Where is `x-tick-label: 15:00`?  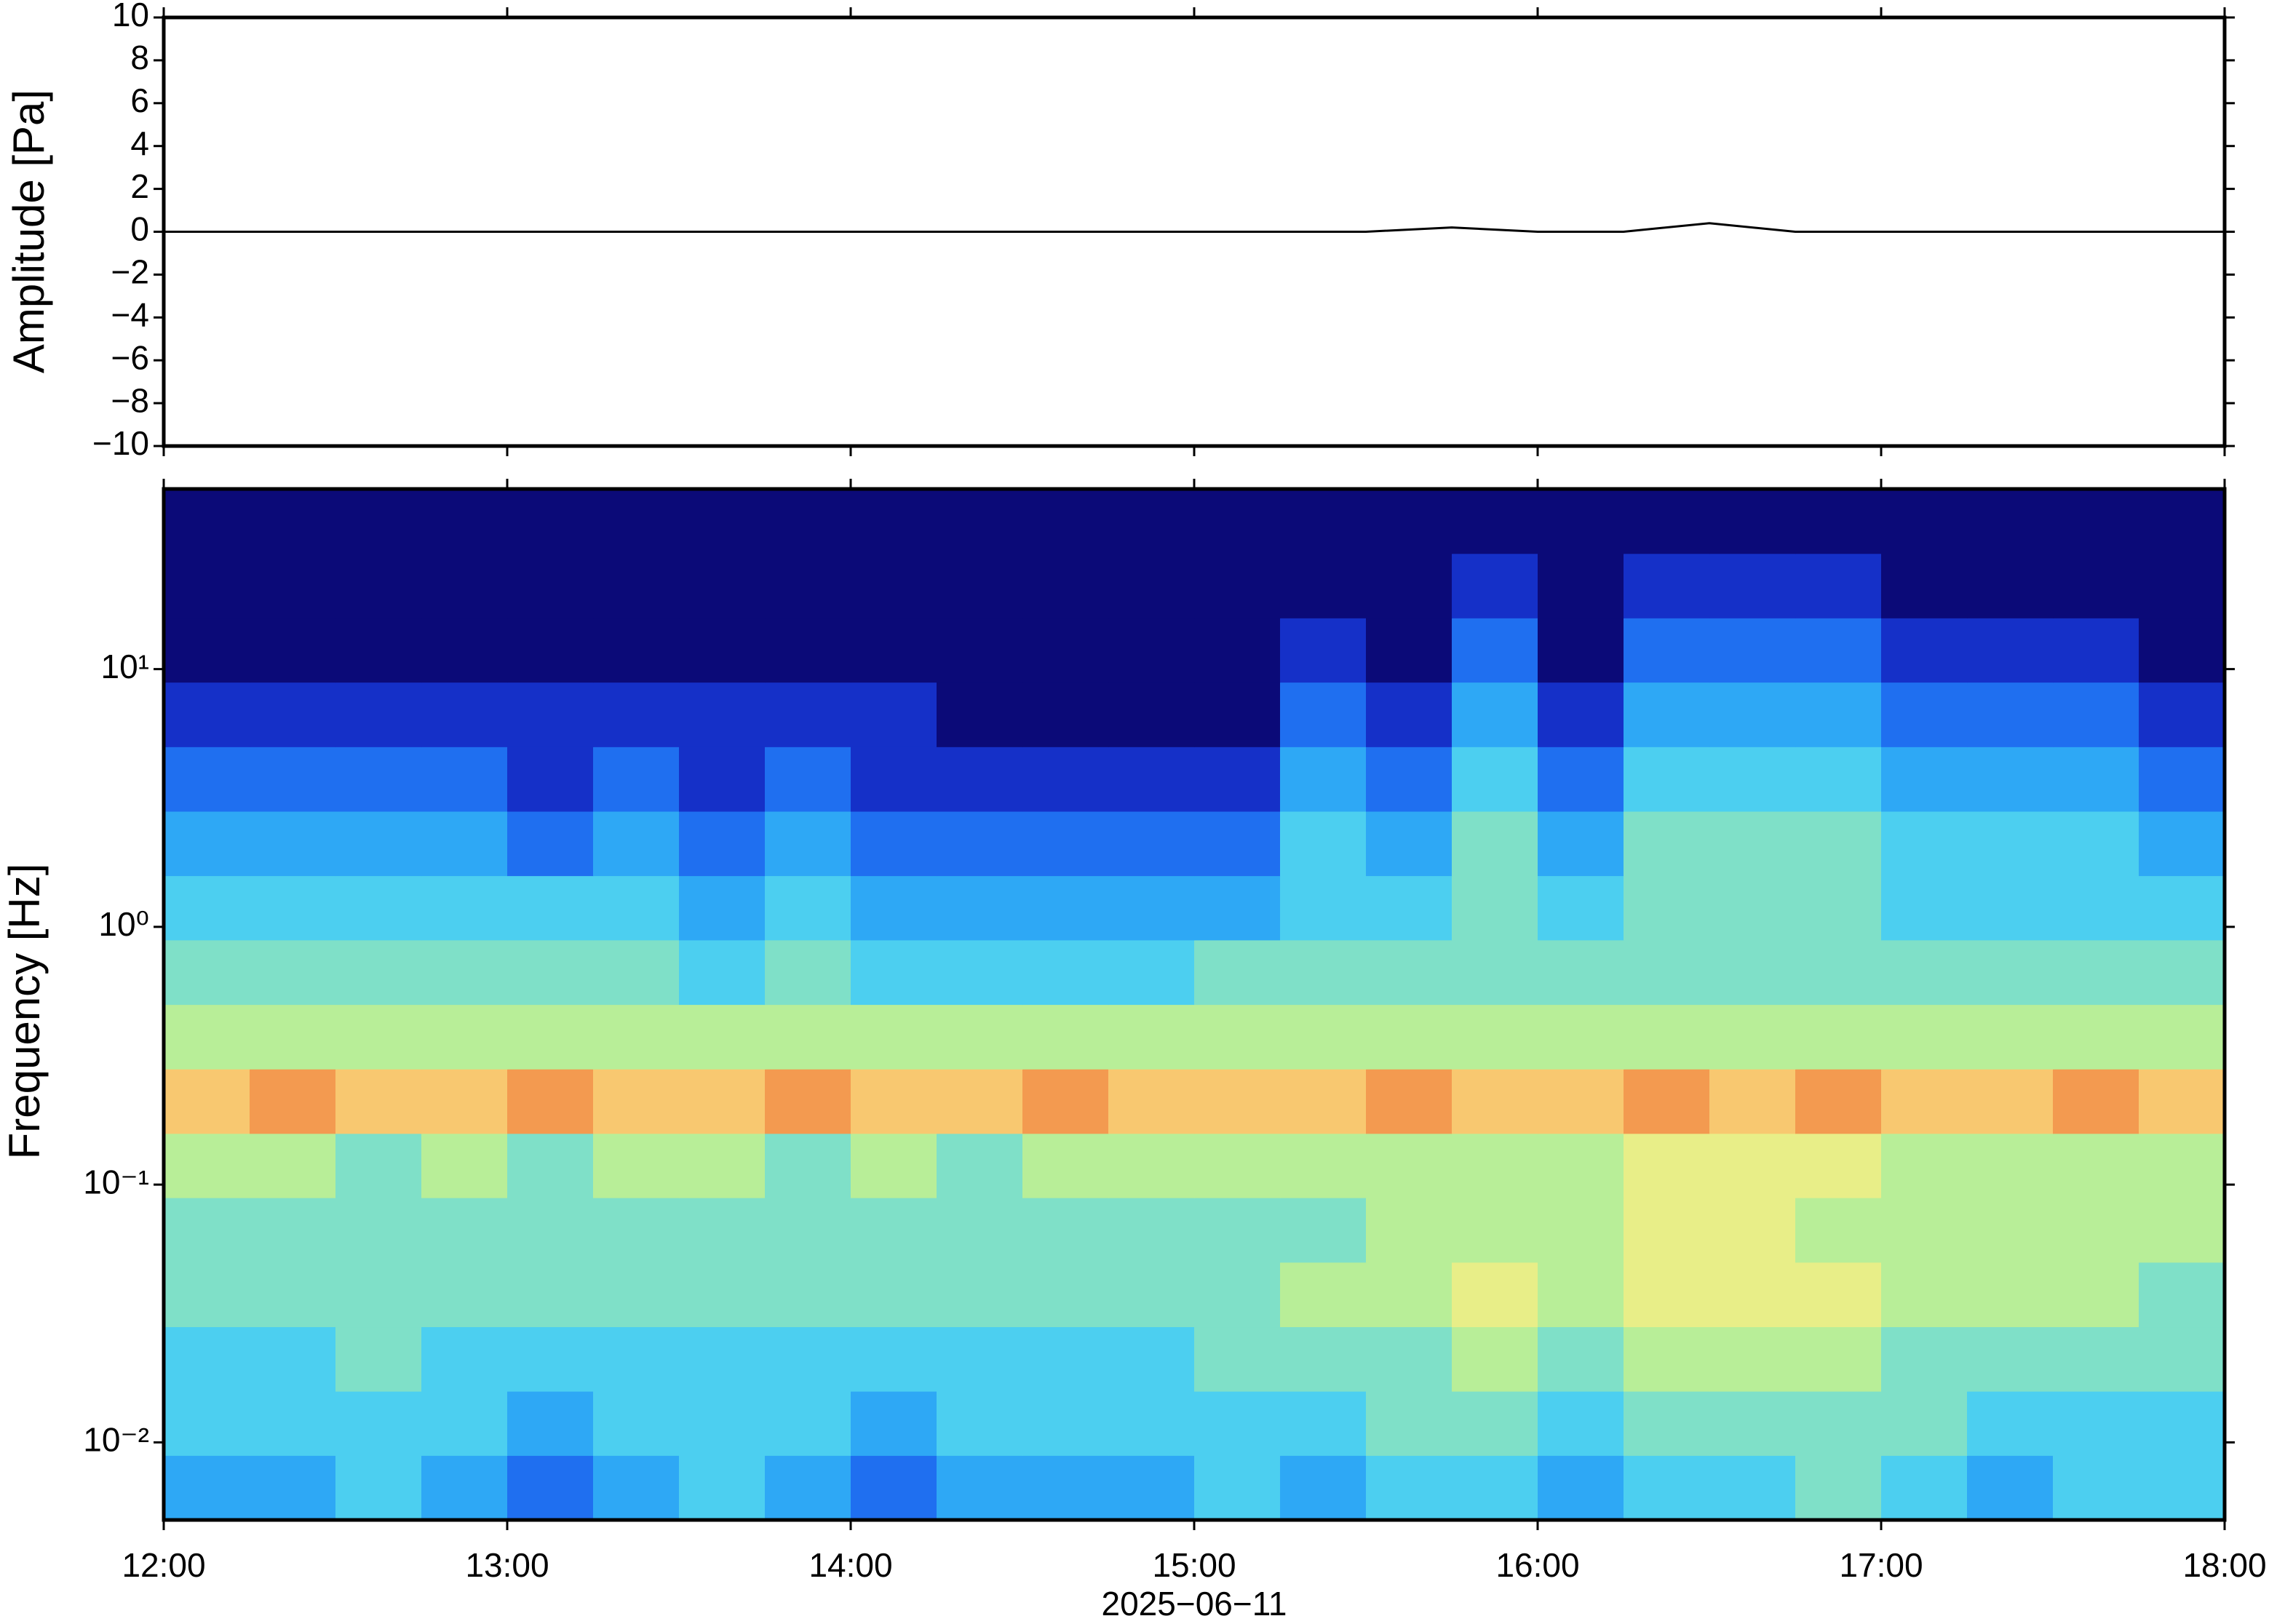
x-tick-label: 15:00 is located at coordinates (1194, 1565).